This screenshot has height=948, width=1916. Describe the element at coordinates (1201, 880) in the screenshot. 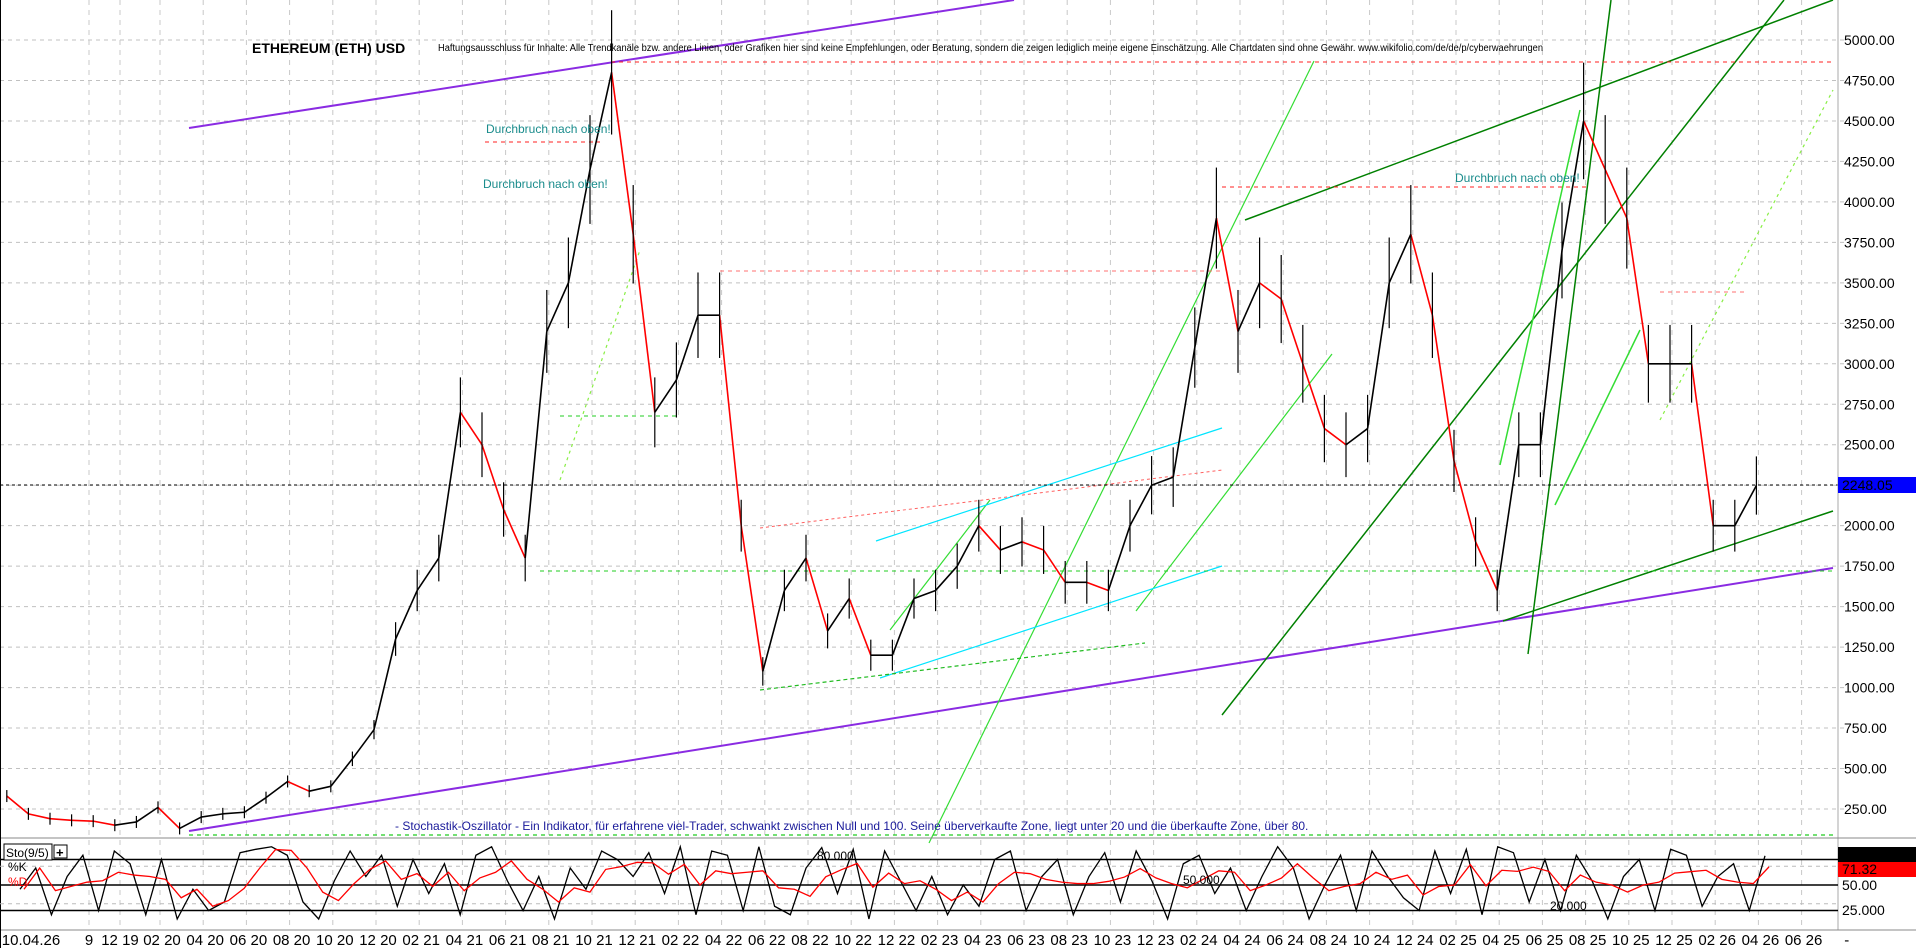

I see `level-50-label: 50.000` at that location.